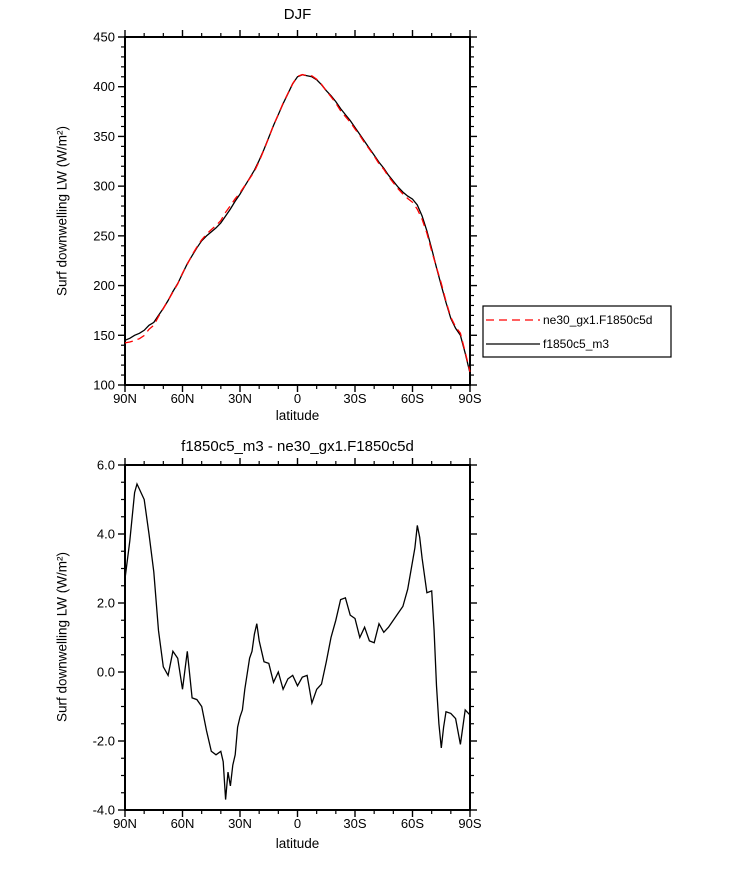 The height and width of the screenshot is (869, 733). Describe the element at coordinates (577, 331) in the screenshot. I see `legend-box` at that location.